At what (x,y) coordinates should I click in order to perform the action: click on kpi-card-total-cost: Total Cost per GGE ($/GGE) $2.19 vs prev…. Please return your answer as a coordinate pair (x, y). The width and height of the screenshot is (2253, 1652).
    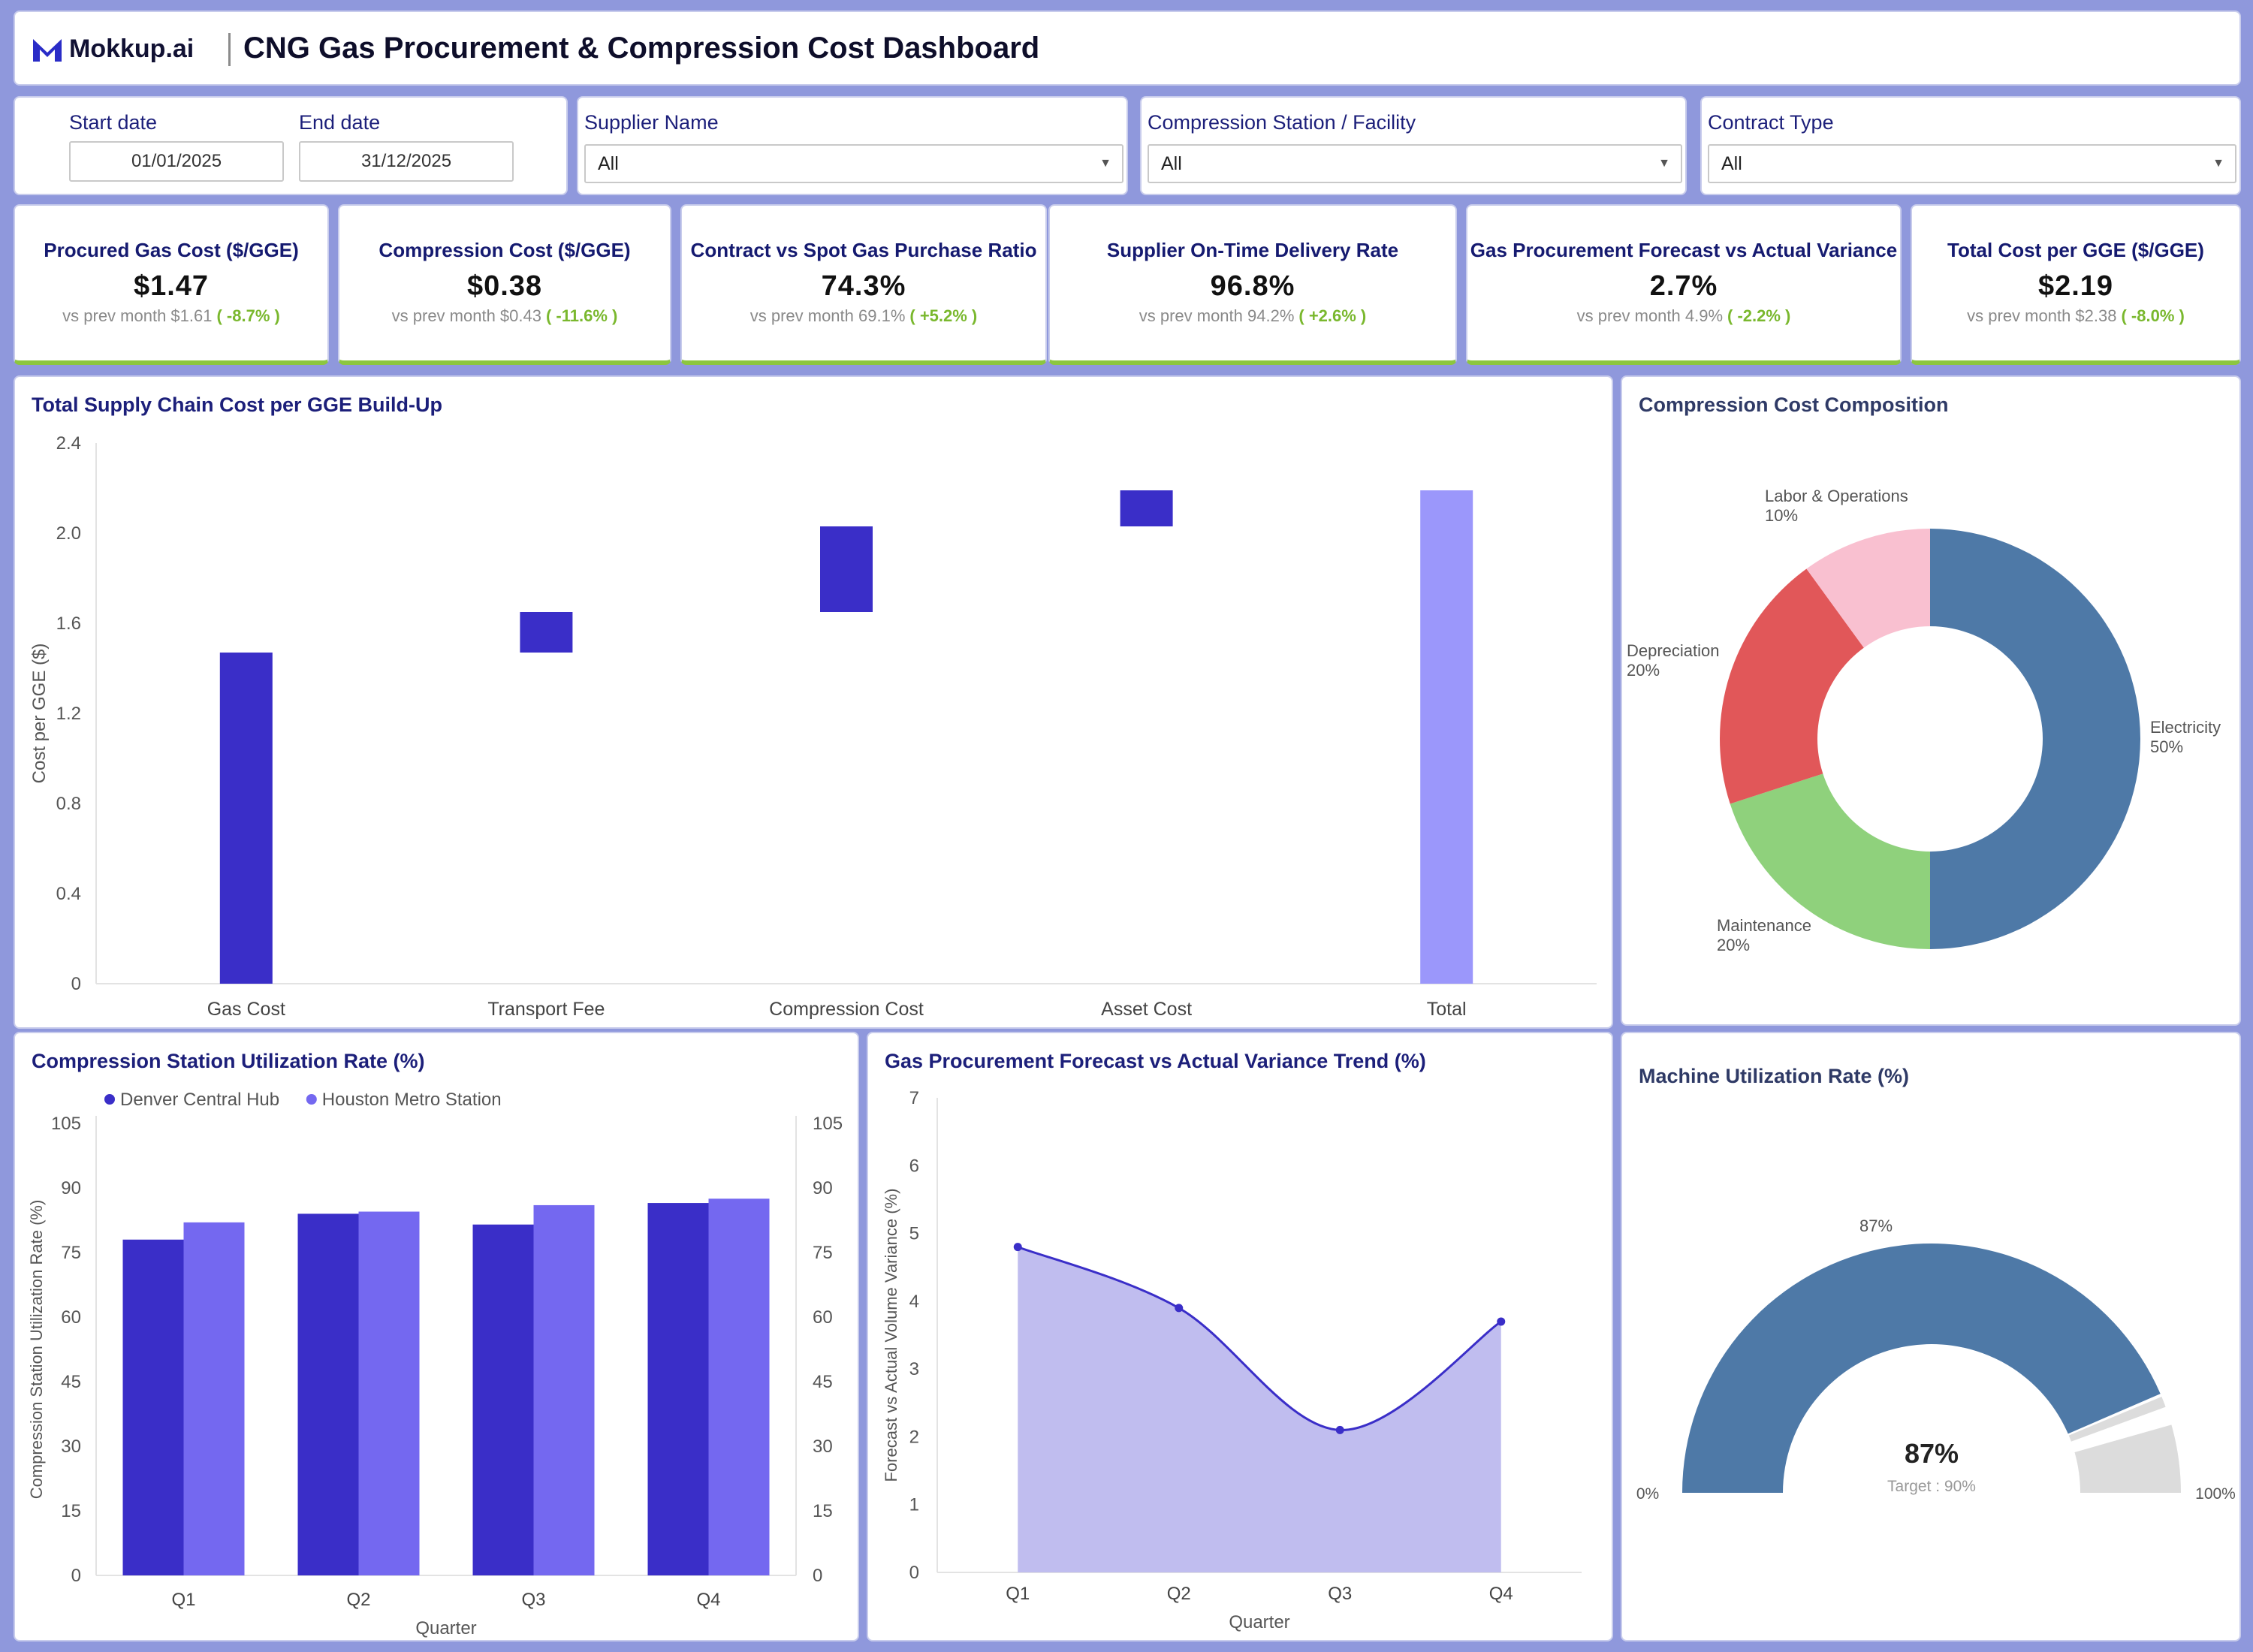
    Looking at the image, I should click on (2076, 284).